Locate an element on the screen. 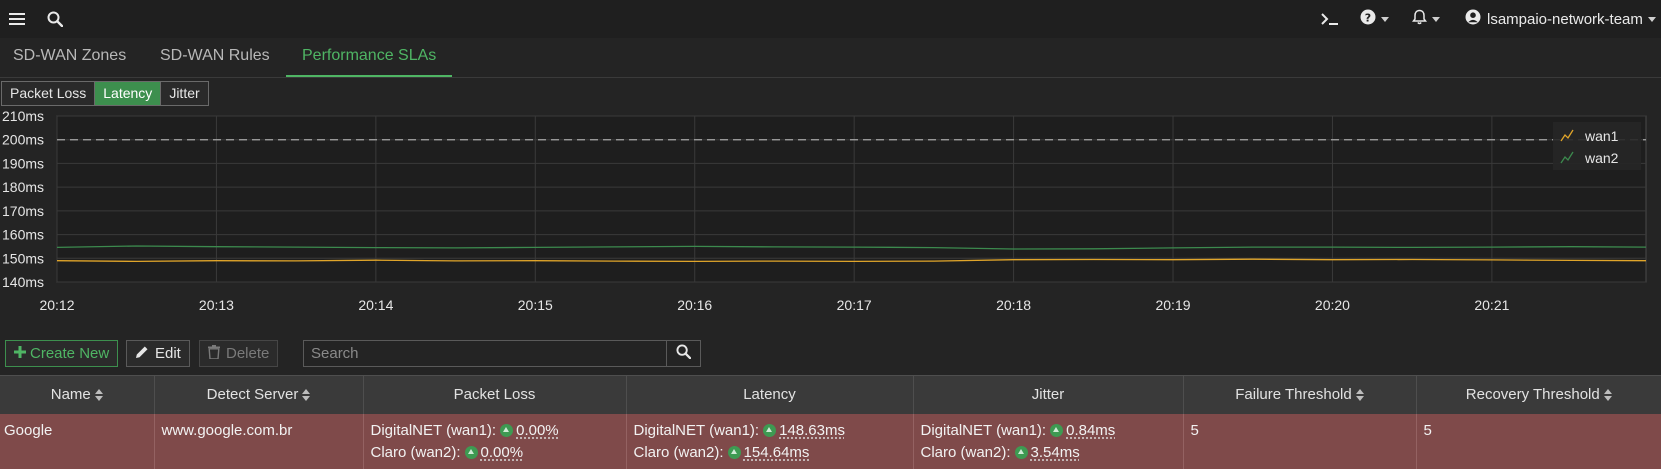 The width and height of the screenshot is (1661, 469). delete-label: Delete is located at coordinates (248, 353).